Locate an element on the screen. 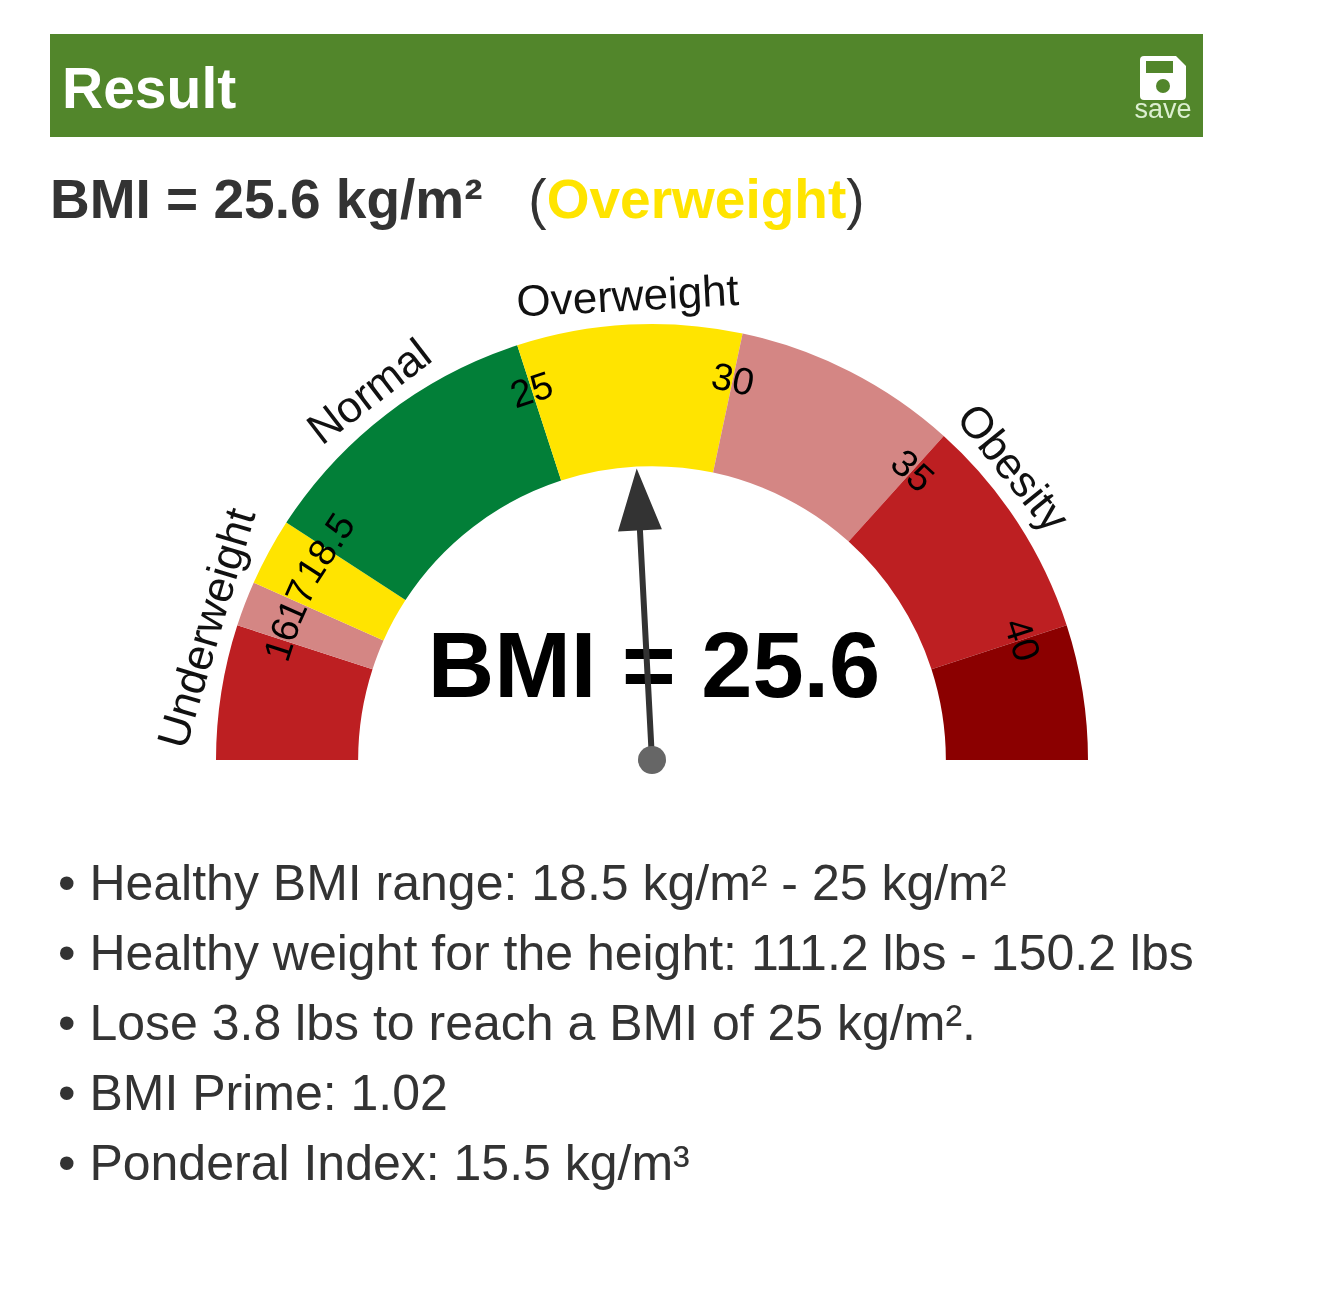 This screenshot has height=1303, width=1331. slice-label: Overweight is located at coordinates (627, 295).